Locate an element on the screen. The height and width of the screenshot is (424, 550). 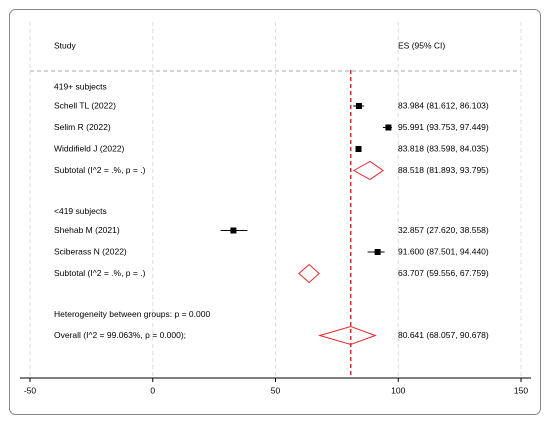
study-es: 32.857 (27.620, 38.558) is located at coordinates (443, 230).